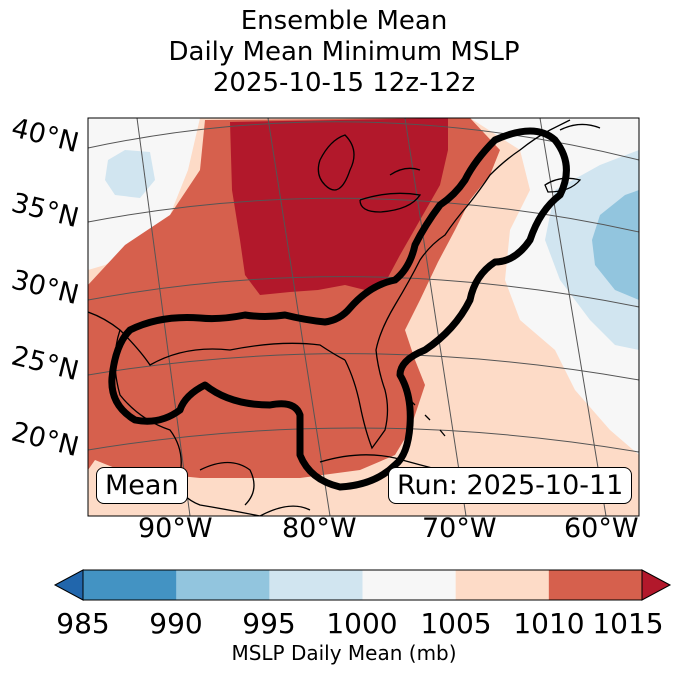 The image size is (688, 674). I want to click on lon-label-80w: 80°W, so click(319, 528).